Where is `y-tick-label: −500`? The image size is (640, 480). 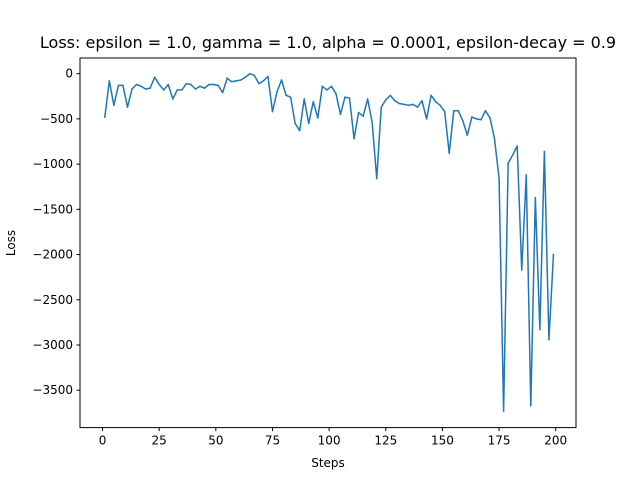 y-tick-label: −500 is located at coordinates (56, 119).